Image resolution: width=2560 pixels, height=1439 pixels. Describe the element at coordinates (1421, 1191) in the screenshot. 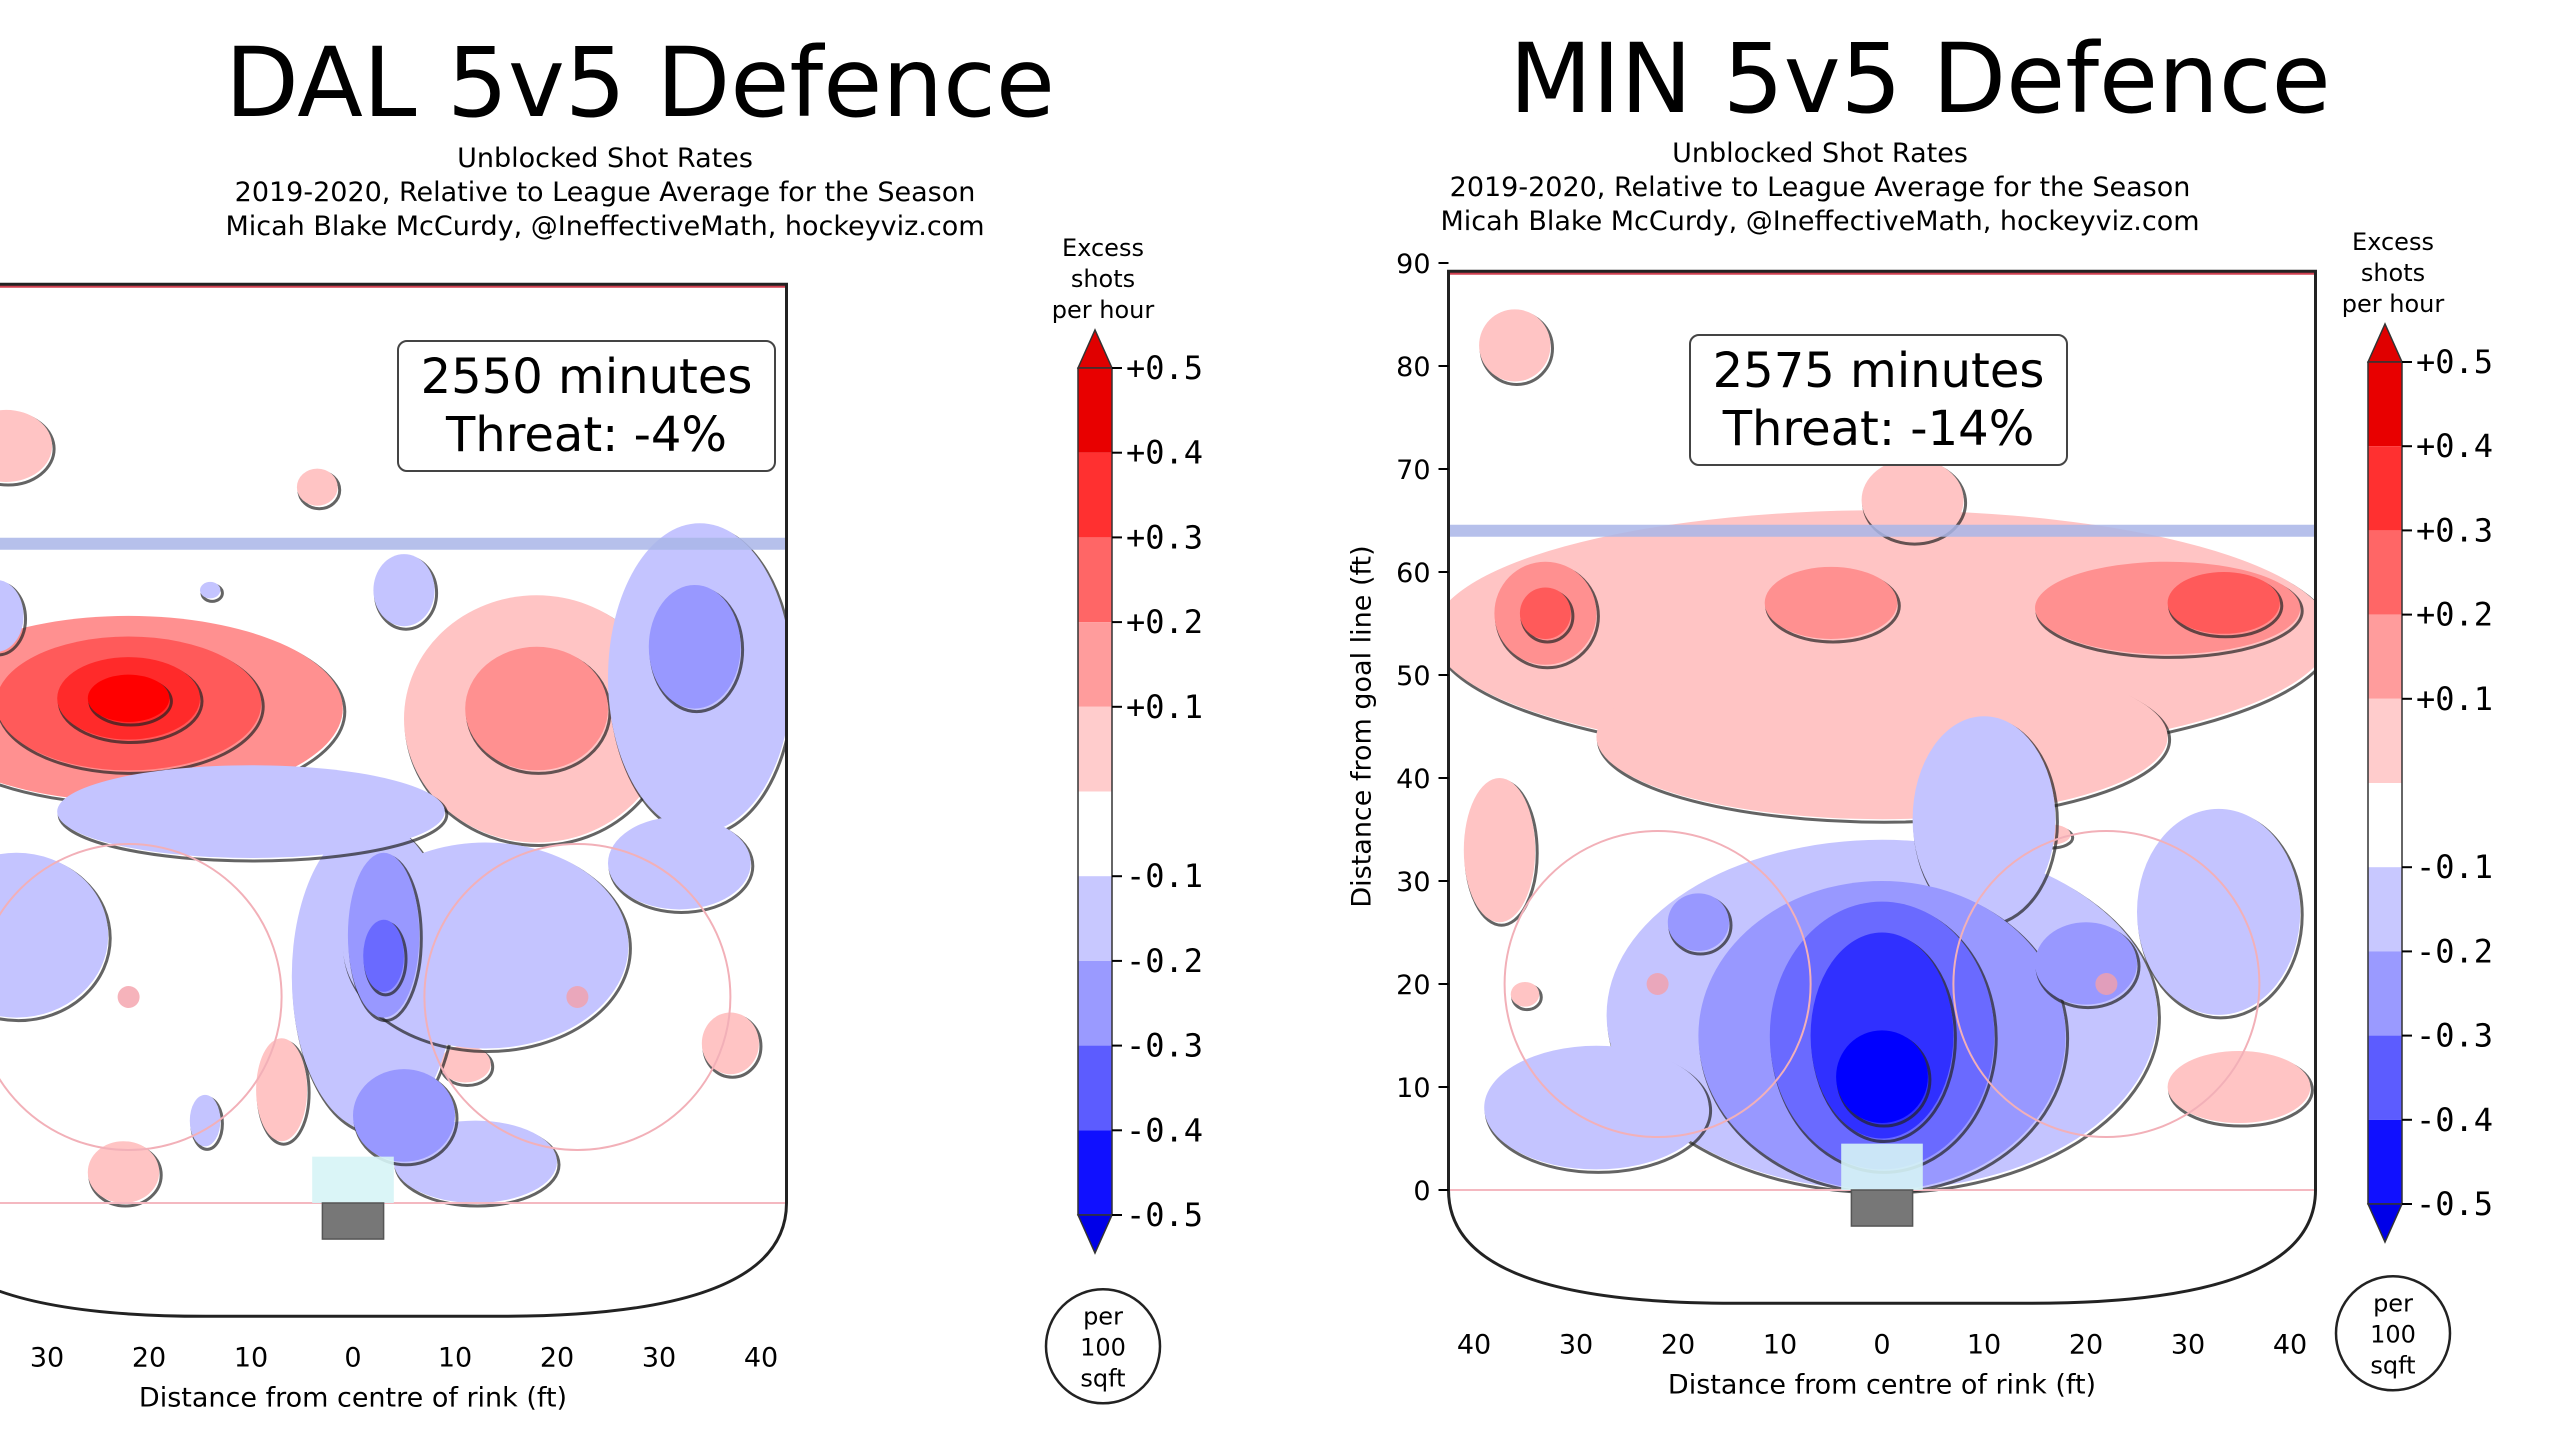

I see `y-tick-label: 0` at that location.